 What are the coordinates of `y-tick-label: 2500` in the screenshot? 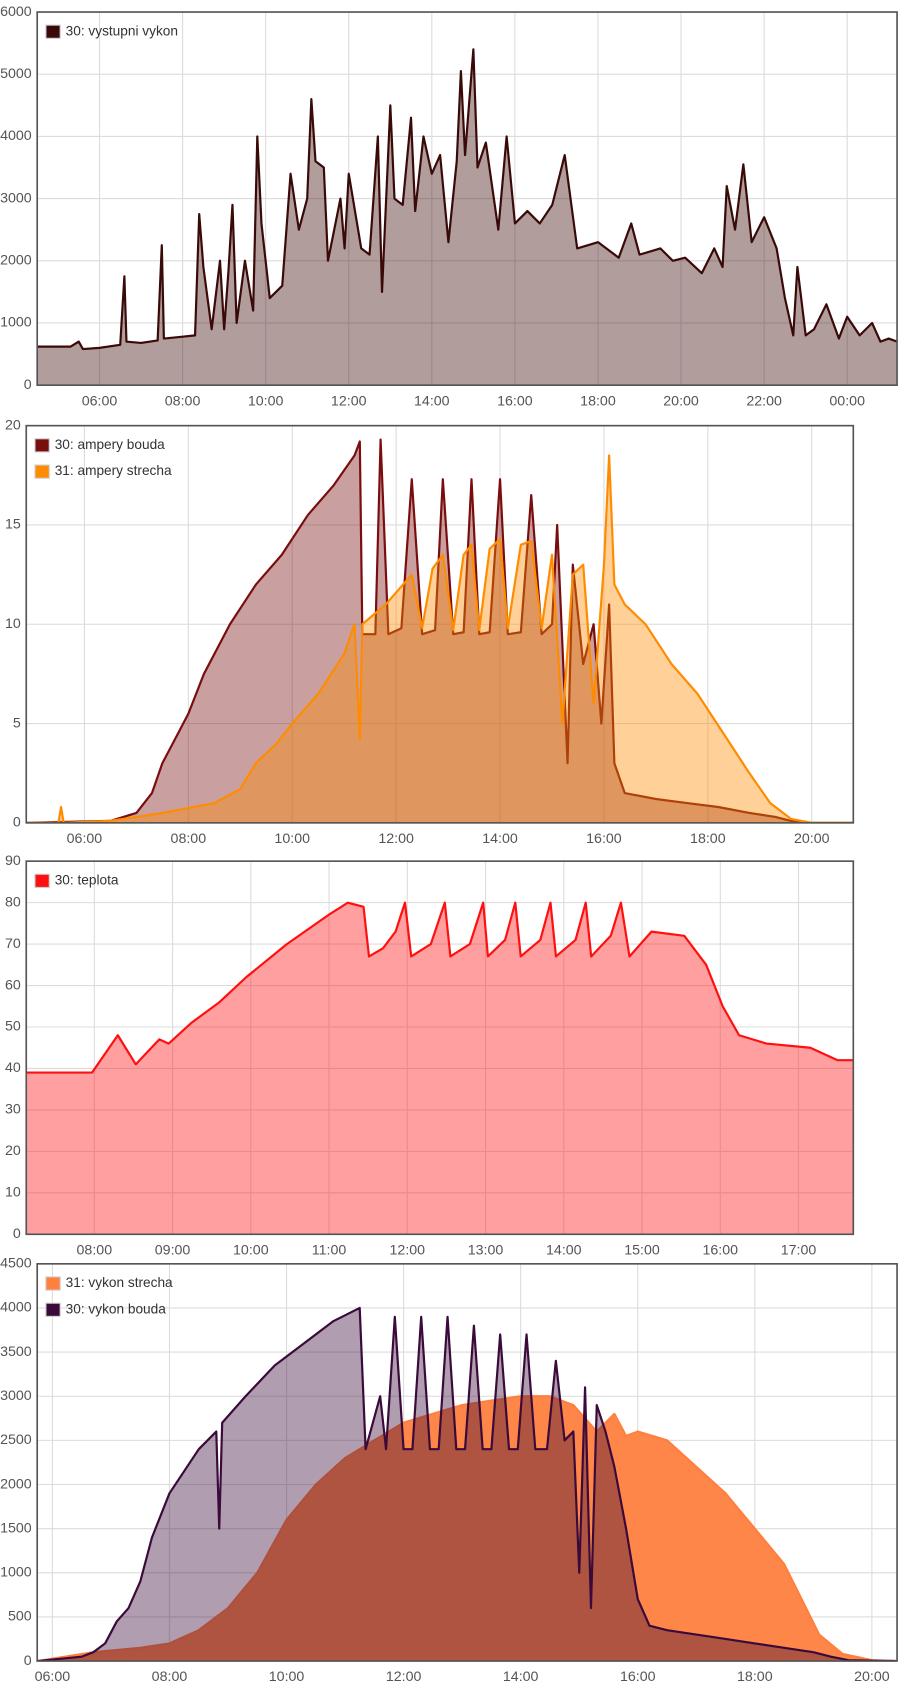 It's located at (16, 1440).